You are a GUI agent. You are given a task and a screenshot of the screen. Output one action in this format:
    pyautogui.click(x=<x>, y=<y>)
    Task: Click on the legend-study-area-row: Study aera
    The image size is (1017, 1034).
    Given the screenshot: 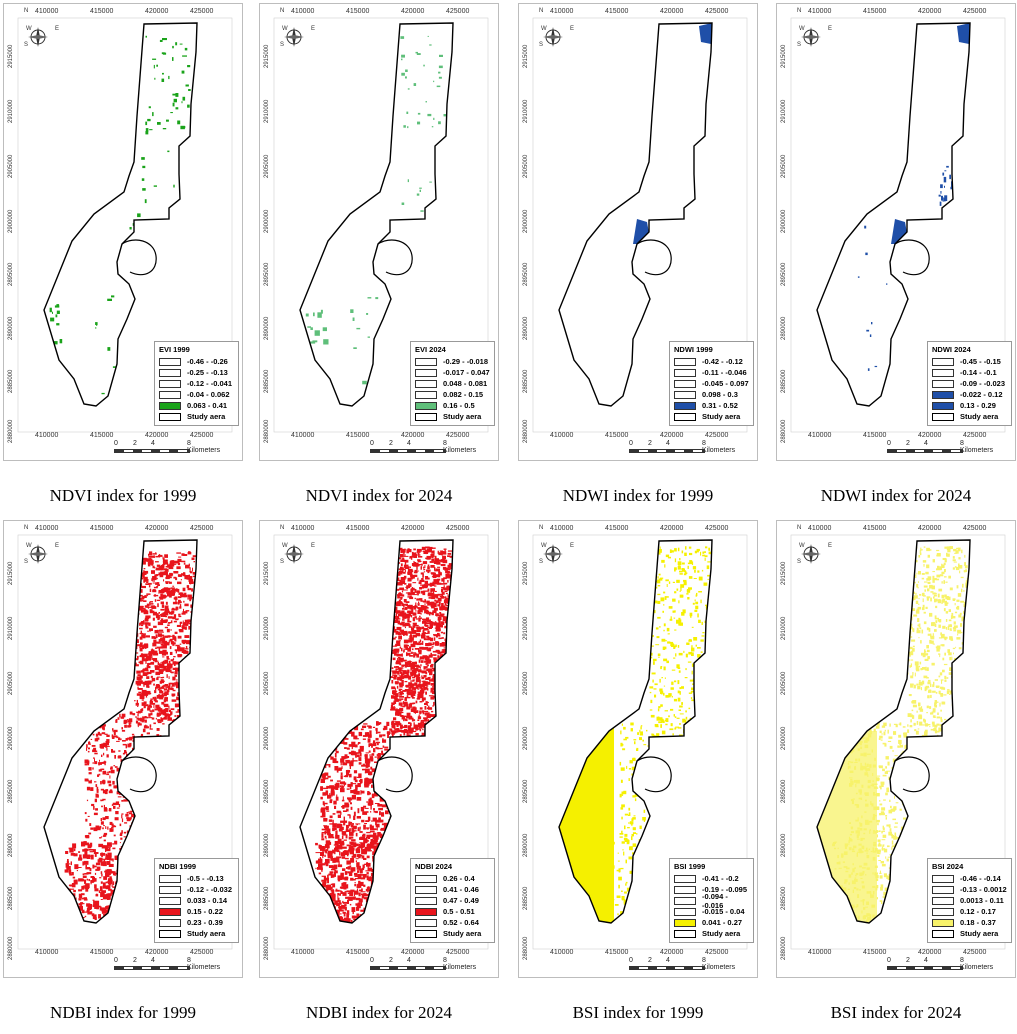 What is the action you would take?
    pyautogui.click(x=196, y=416)
    